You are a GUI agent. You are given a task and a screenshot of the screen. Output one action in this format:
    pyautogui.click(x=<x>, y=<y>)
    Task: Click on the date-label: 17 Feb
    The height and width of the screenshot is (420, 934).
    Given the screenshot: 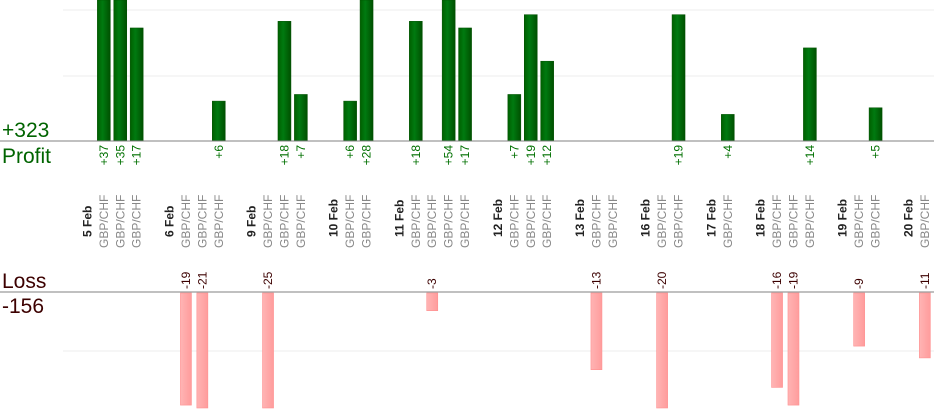 What is the action you would take?
    pyautogui.click(x=711, y=218)
    